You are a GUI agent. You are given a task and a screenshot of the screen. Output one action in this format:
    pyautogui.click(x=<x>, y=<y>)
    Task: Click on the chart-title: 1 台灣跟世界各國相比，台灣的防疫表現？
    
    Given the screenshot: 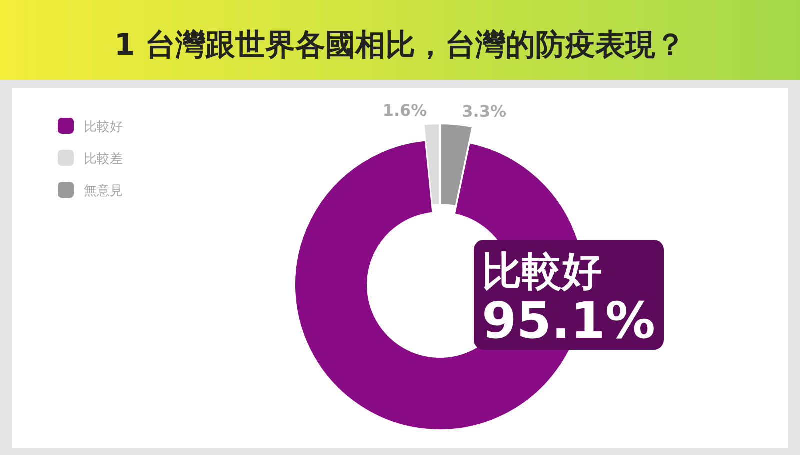 What is the action you would take?
    pyautogui.click(x=400, y=45)
    